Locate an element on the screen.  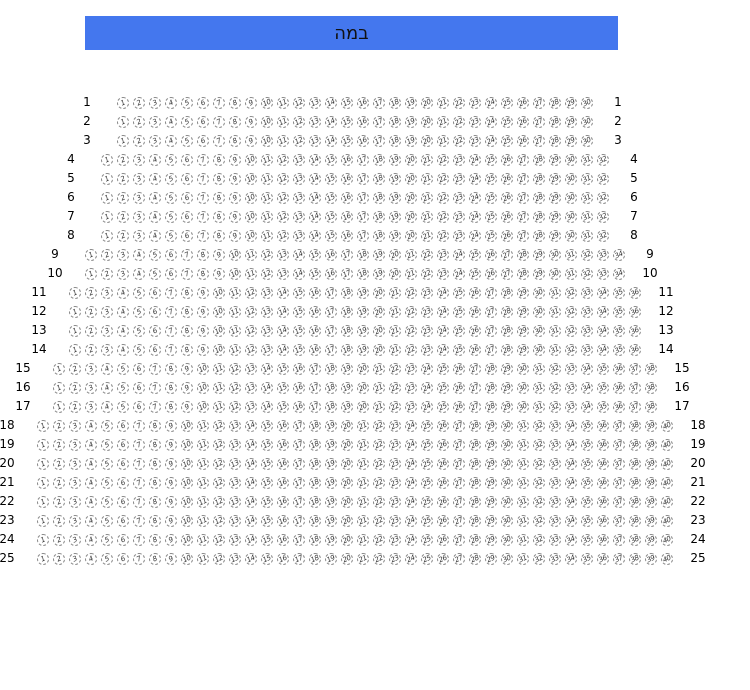
seat: 5 is located at coordinates (139, 350).